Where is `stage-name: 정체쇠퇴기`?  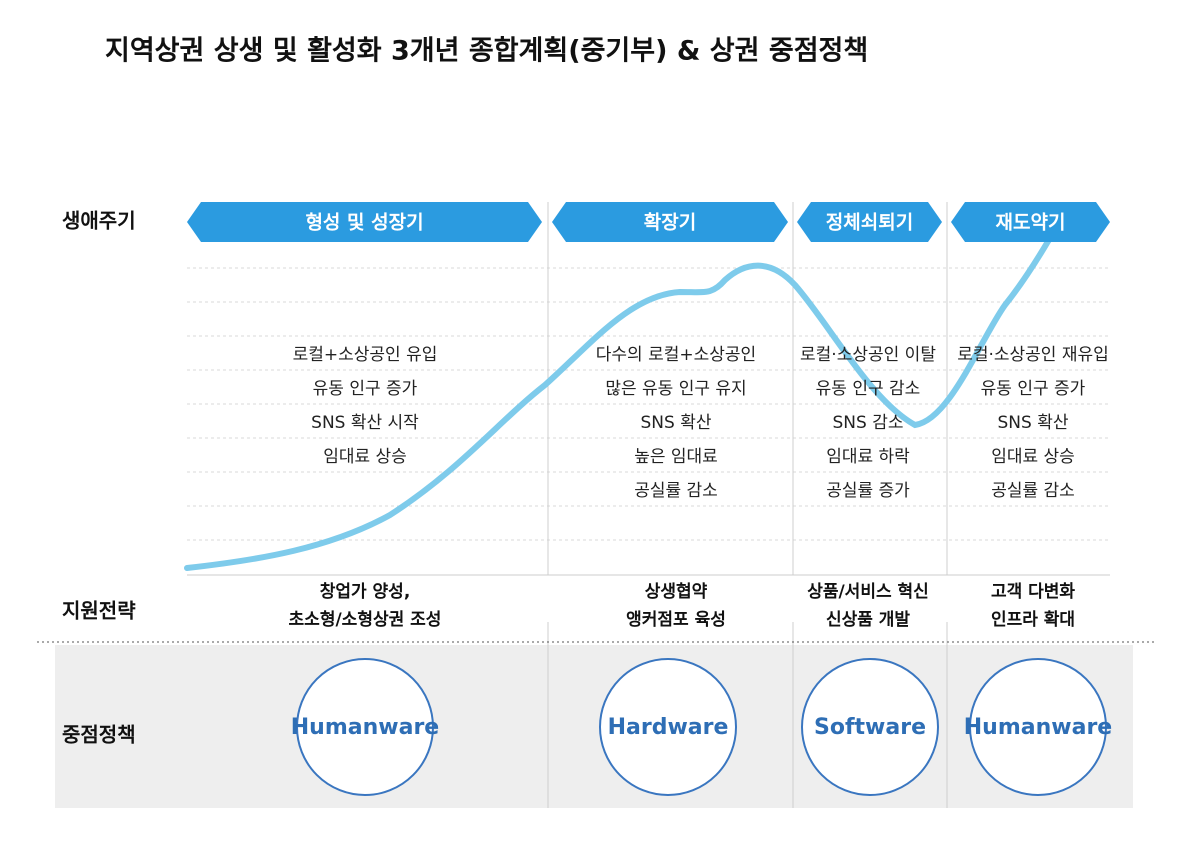
stage-name: 정체쇠퇴기 is located at coordinates (869, 223).